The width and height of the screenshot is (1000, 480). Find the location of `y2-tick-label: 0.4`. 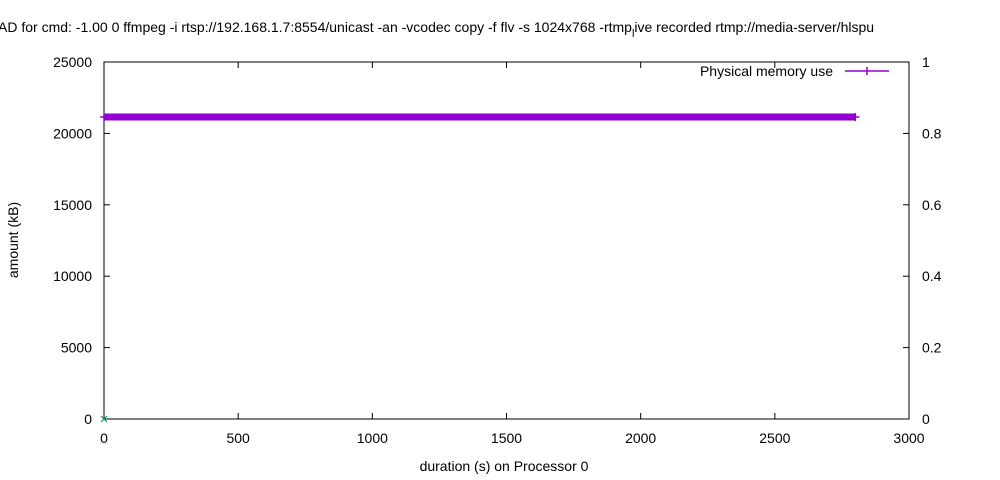

y2-tick-label: 0.4 is located at coordinates (932, 276).